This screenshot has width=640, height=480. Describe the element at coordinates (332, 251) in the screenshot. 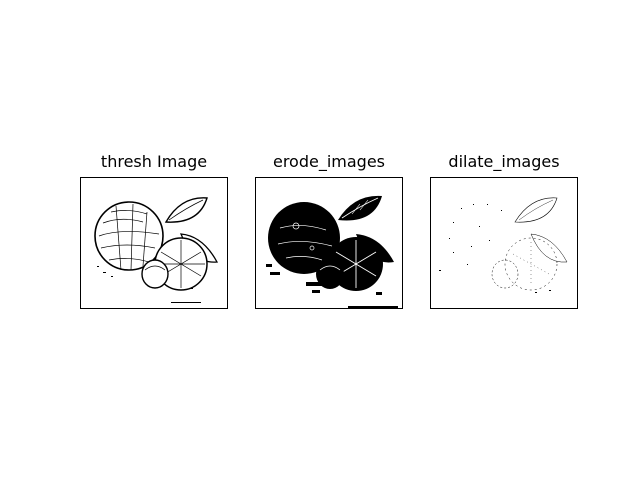

I see `erode-image` at that location.